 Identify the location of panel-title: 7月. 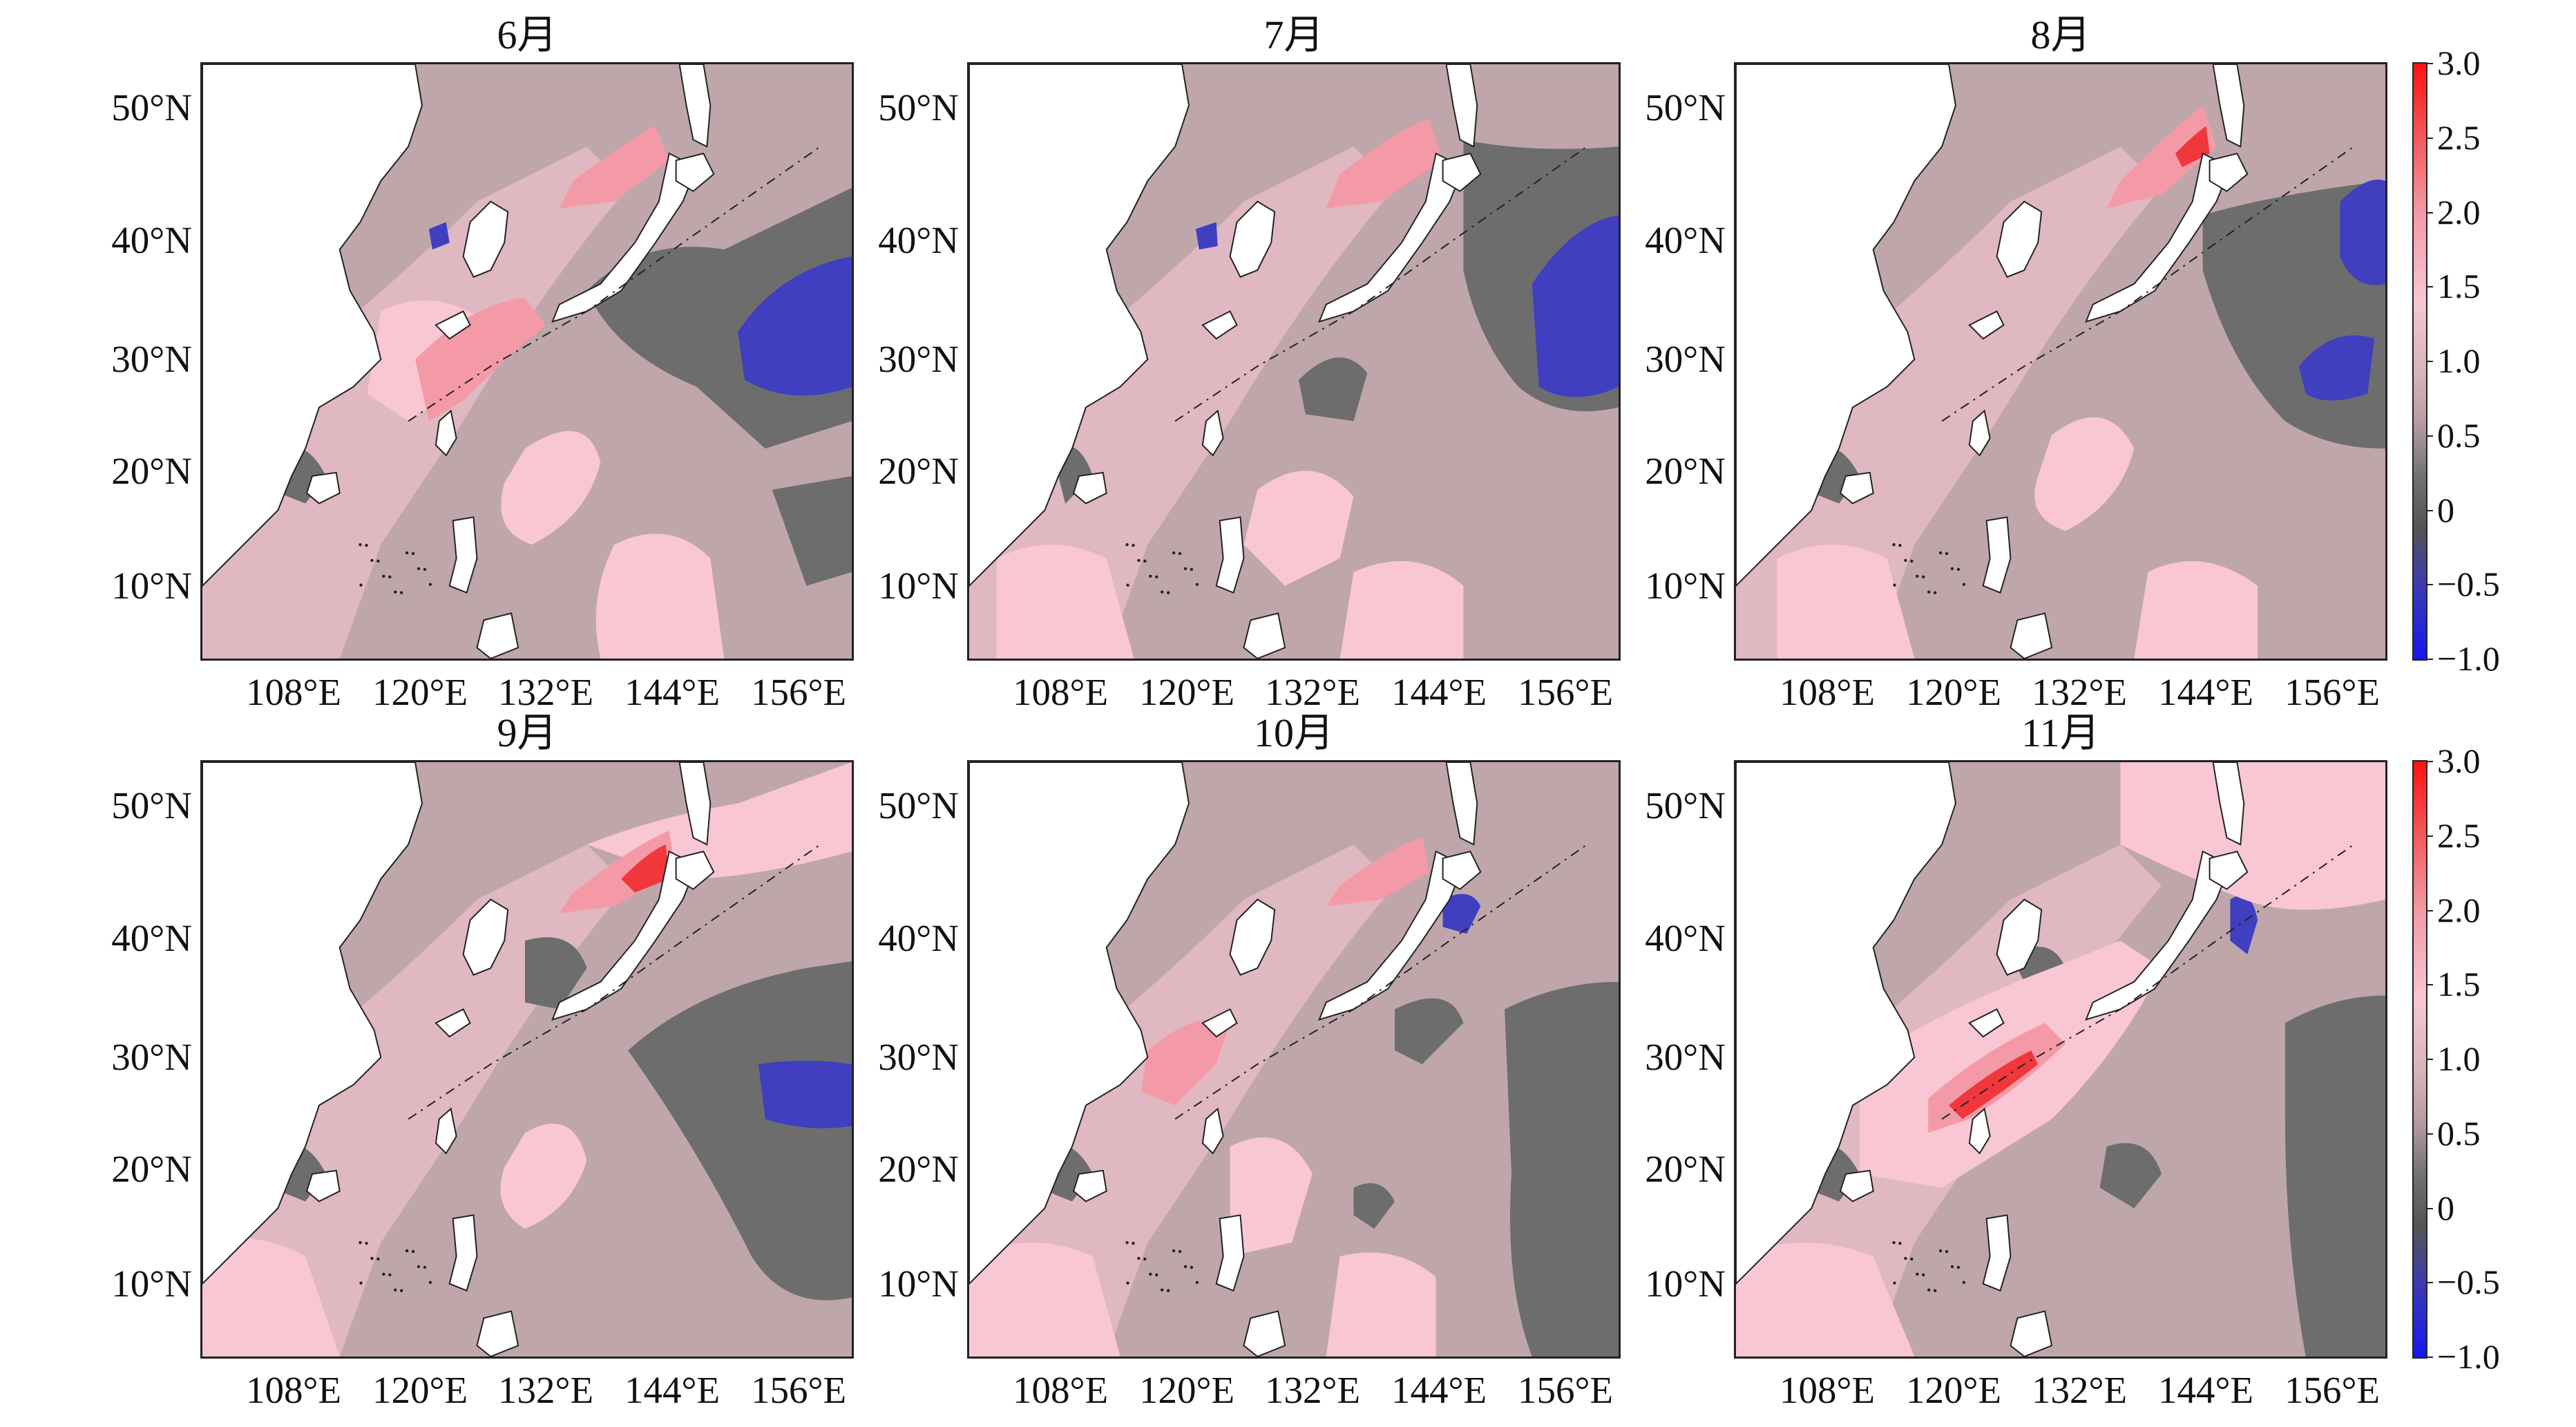
(1293, 34).